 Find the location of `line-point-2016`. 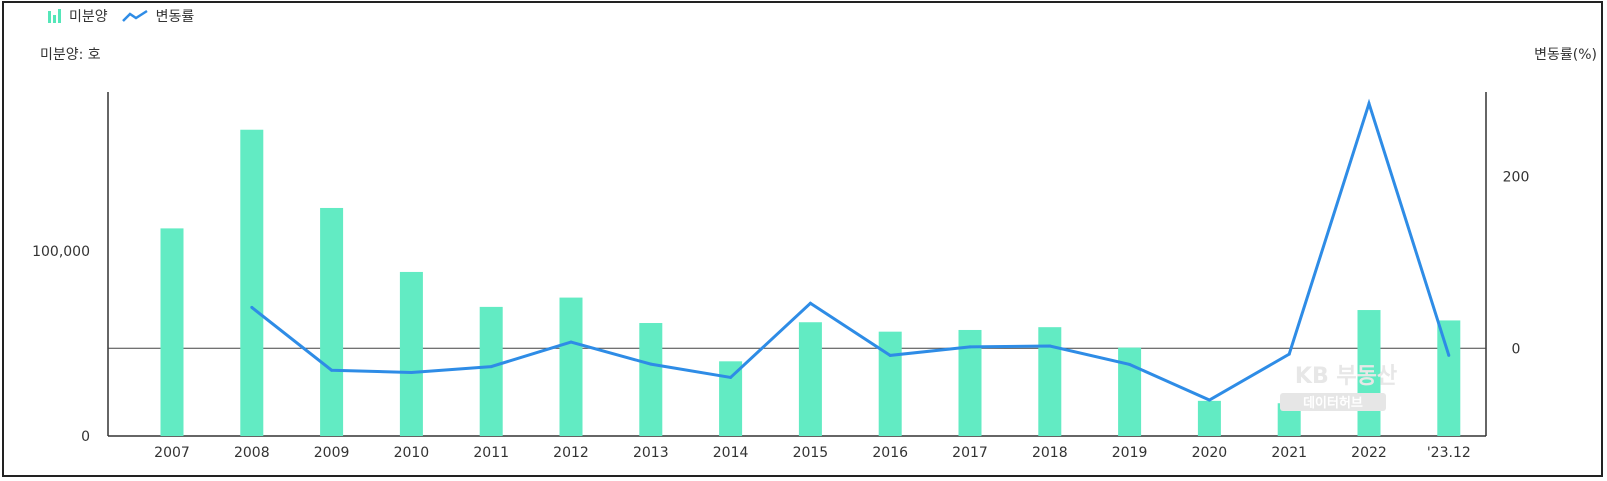

line-point-2016 is located at coordinates (890, 355).